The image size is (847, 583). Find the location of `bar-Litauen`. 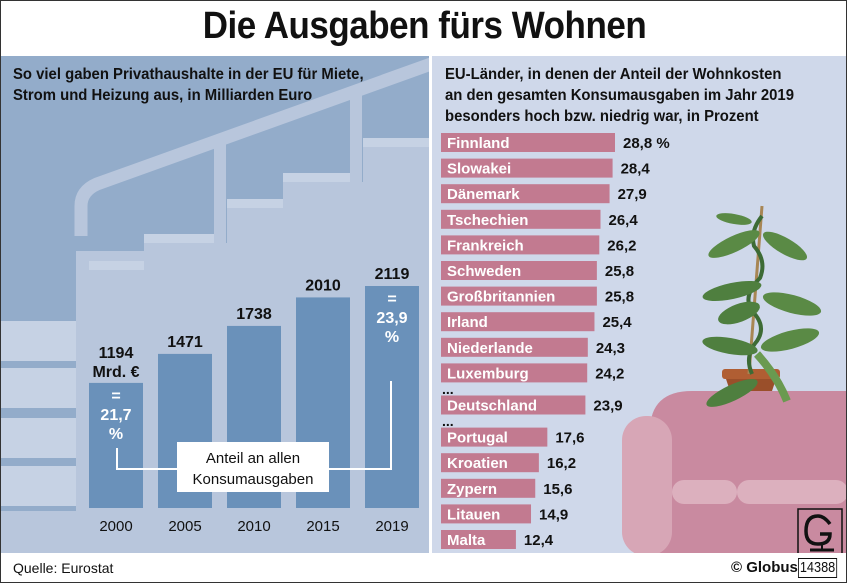

bar-Litauen is located at coordinates (486, 514).